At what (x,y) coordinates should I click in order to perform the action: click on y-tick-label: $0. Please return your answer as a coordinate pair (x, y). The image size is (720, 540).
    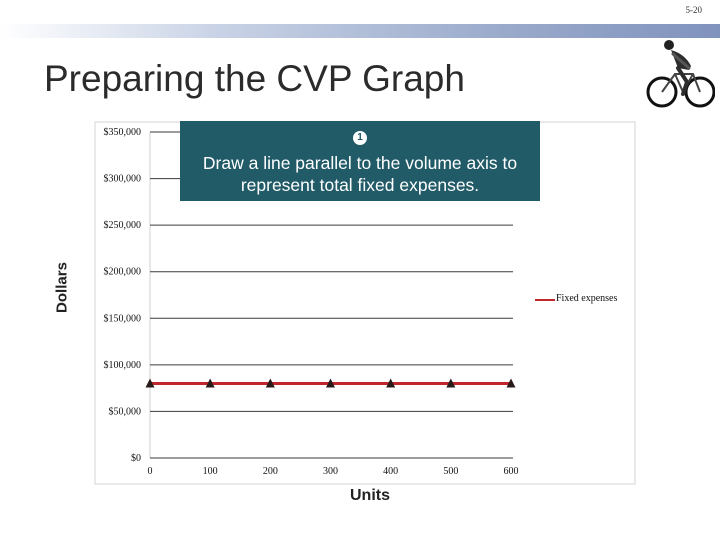
    Looking at the image, I should click on (136, 458).